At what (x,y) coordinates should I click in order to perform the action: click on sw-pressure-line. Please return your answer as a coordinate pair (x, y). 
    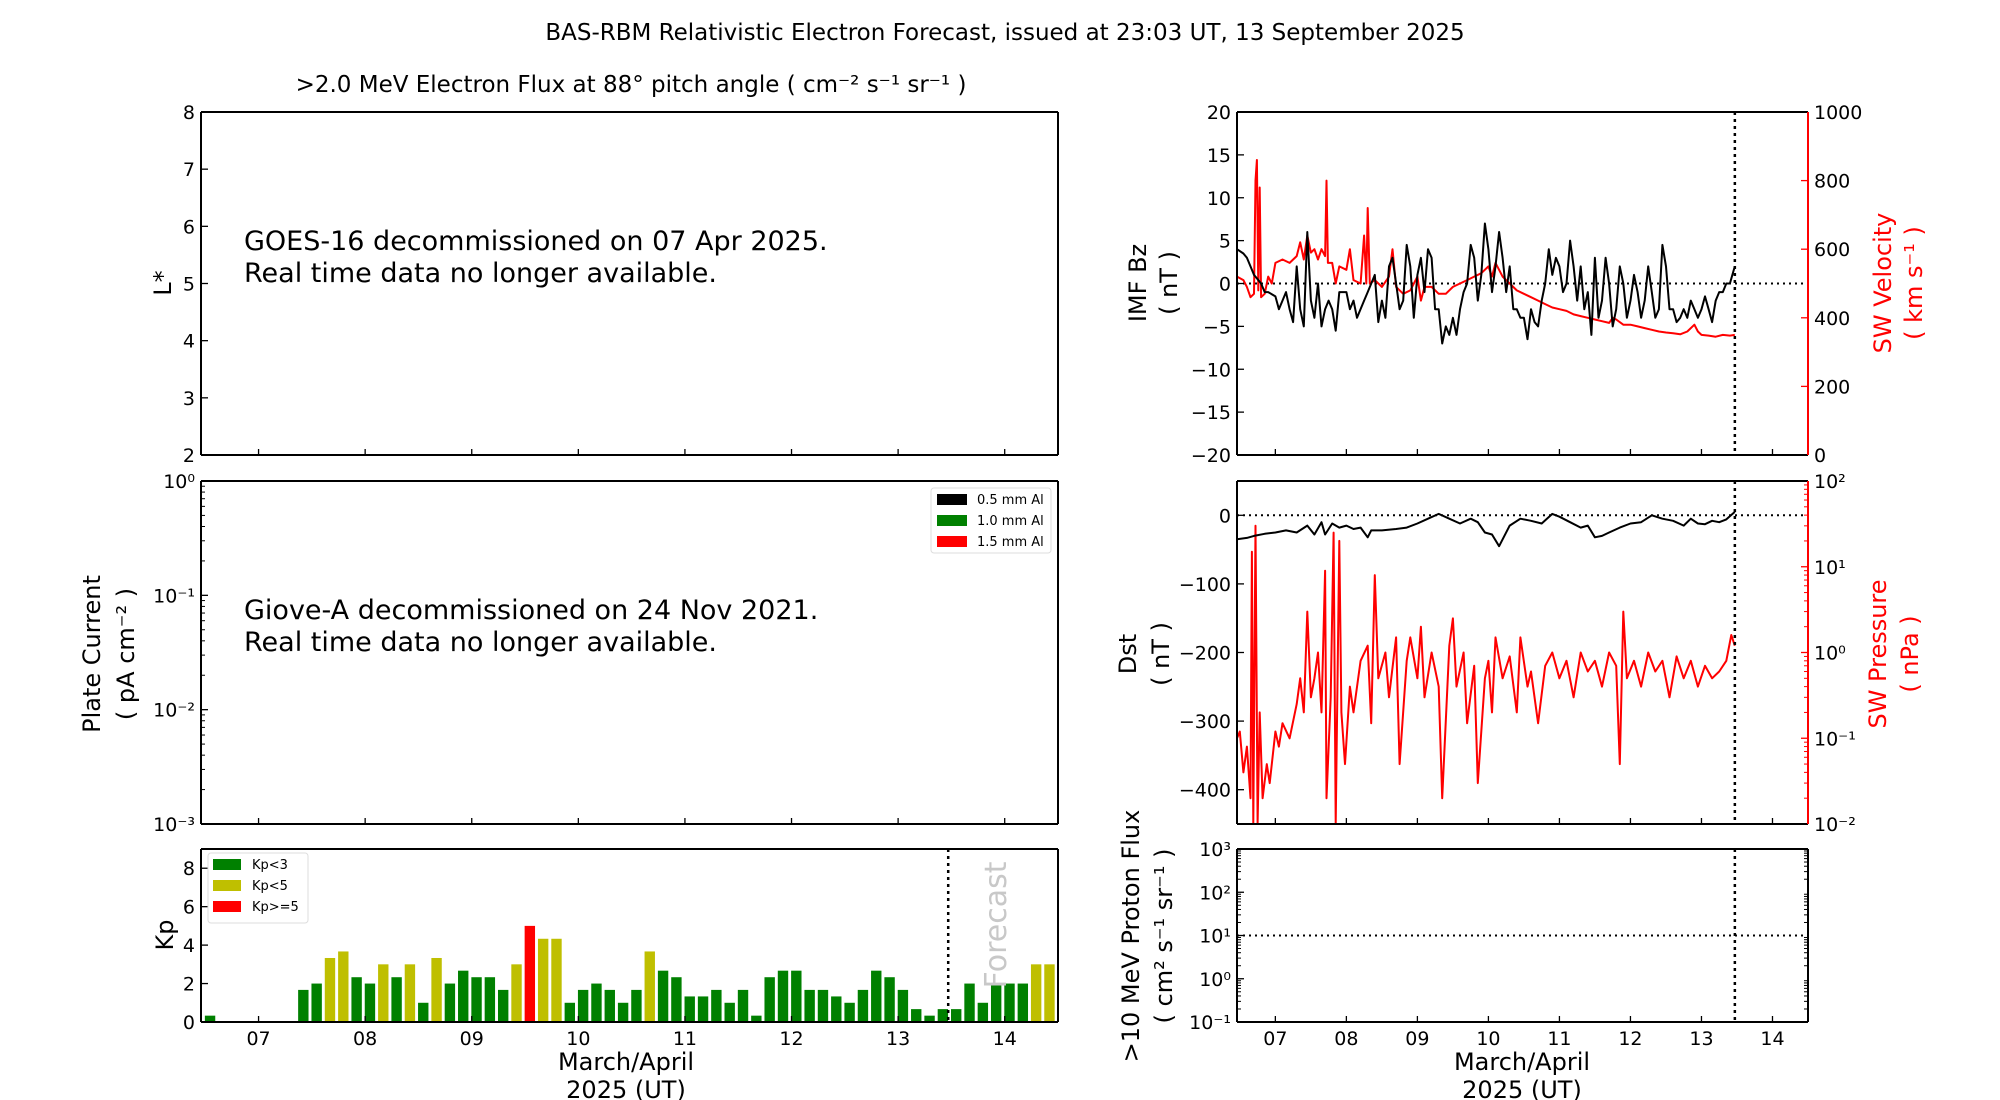
    Looking at the image, I should click on (1486, 674).